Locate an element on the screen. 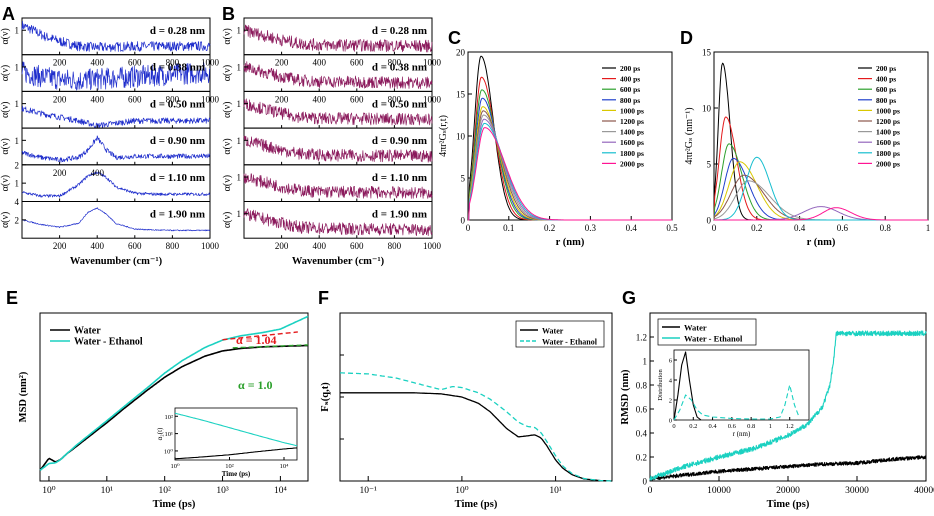 This screenshot has height=516, width=934. x-tick-label: 10⁰ is located at coordinates (462, 491).